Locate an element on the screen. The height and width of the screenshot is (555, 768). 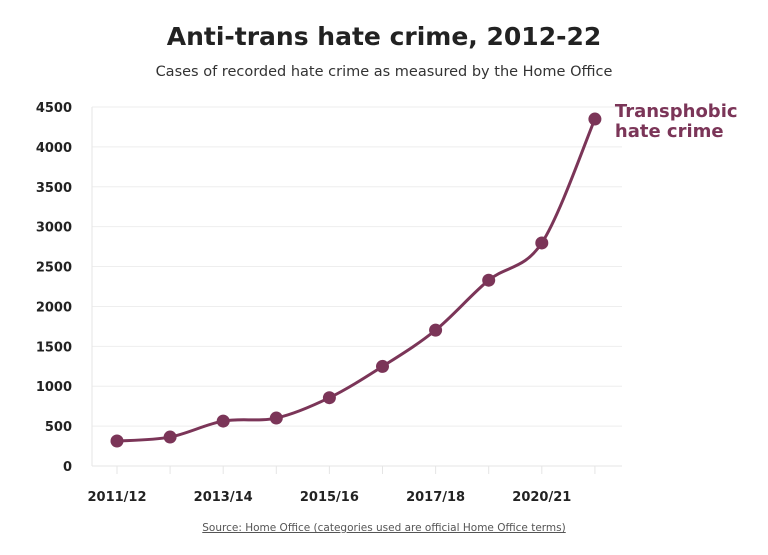
y-tick-label: 4000 is located at coordinates (54, 148).